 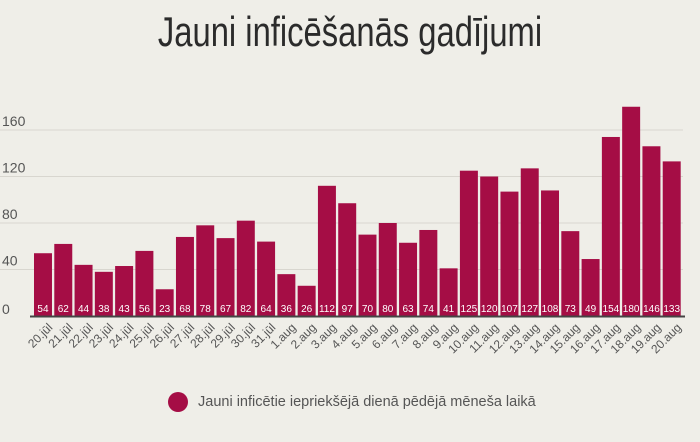 What do you see at coordinates (10, 214) in the screenshot?
I see `y-tick-label: 80` at bounding box center [10, 214].